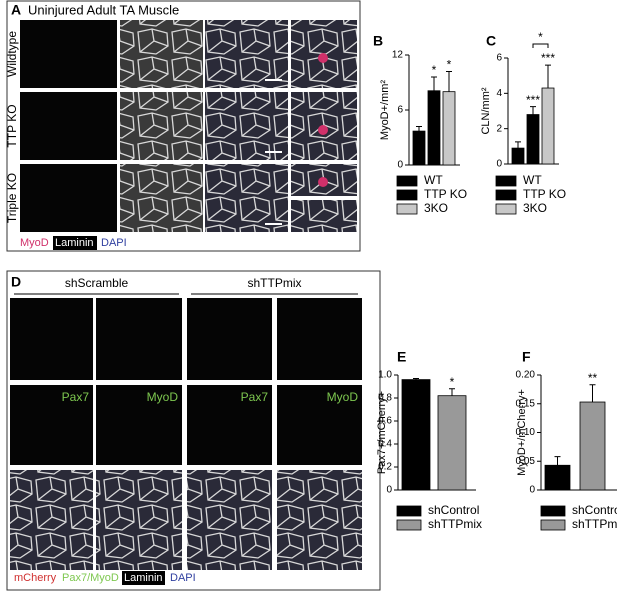 The height and width of the screenshot is (596, 617). I want to click on y-axis-label: MyoD+/mm², so click(385, 110).